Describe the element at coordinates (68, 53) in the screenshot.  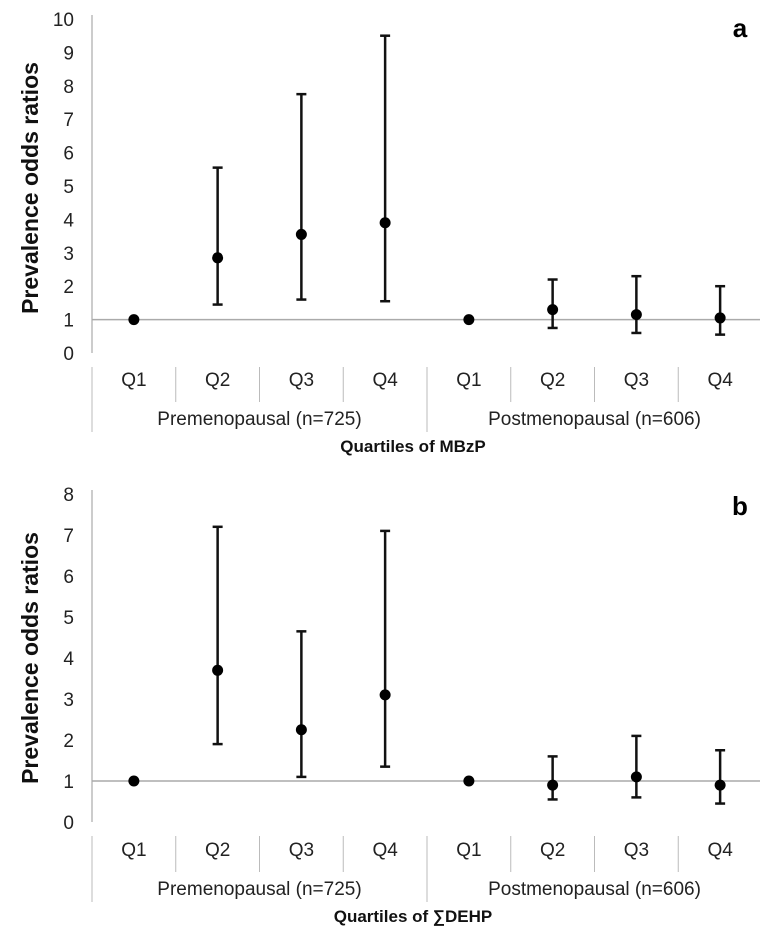
I see `y-tick-label: 9` at that location.